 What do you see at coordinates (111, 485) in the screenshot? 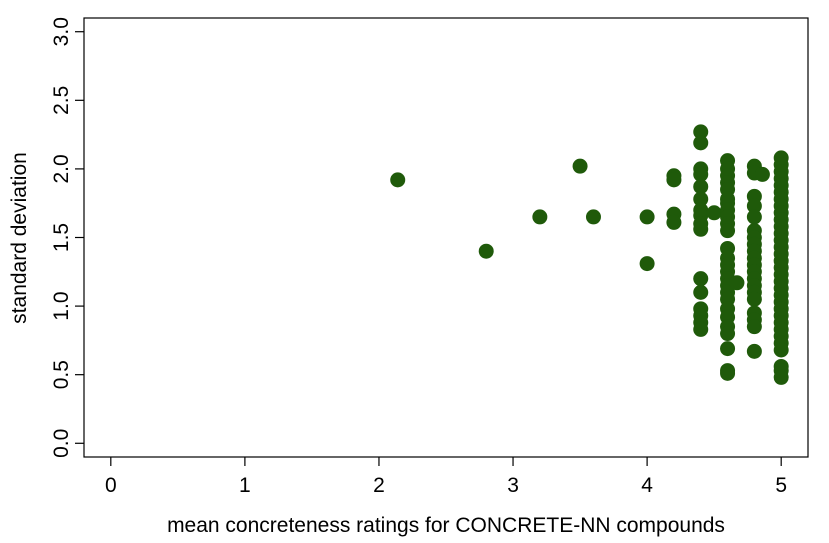
I see `x-tick-label-0: 0` at bounding box center [111, 485].